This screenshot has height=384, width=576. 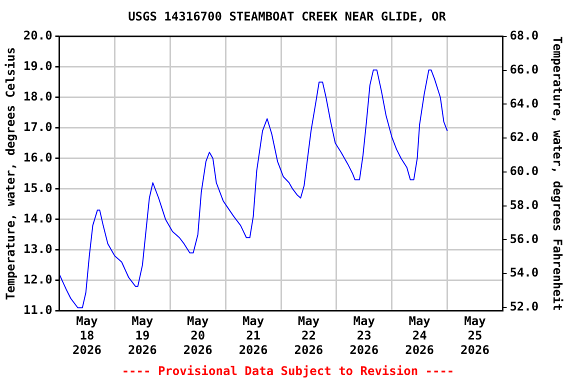 What do you see at coordinates (37, 309) in the screenshot?
I see `y-tick-label: 11.0` at bounding box center [37, 309].